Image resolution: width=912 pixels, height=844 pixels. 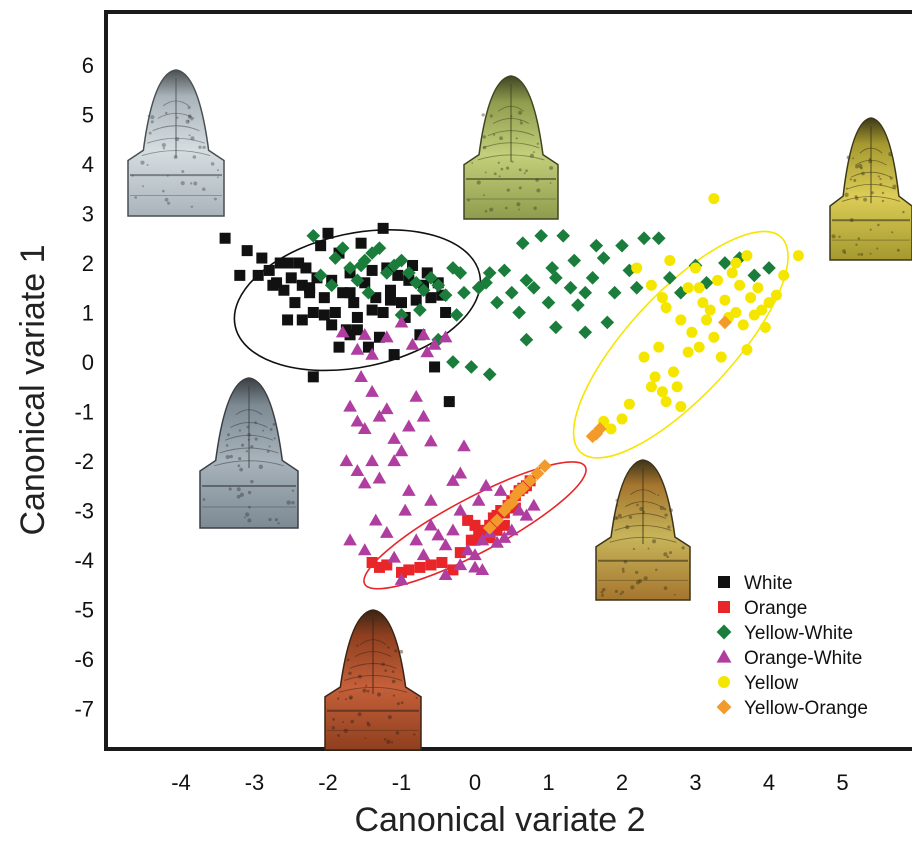 What do you see at coordinates (84, 461) in the screenshot?
I see `y-tick-label: -2` at bounding box center [84, 461].